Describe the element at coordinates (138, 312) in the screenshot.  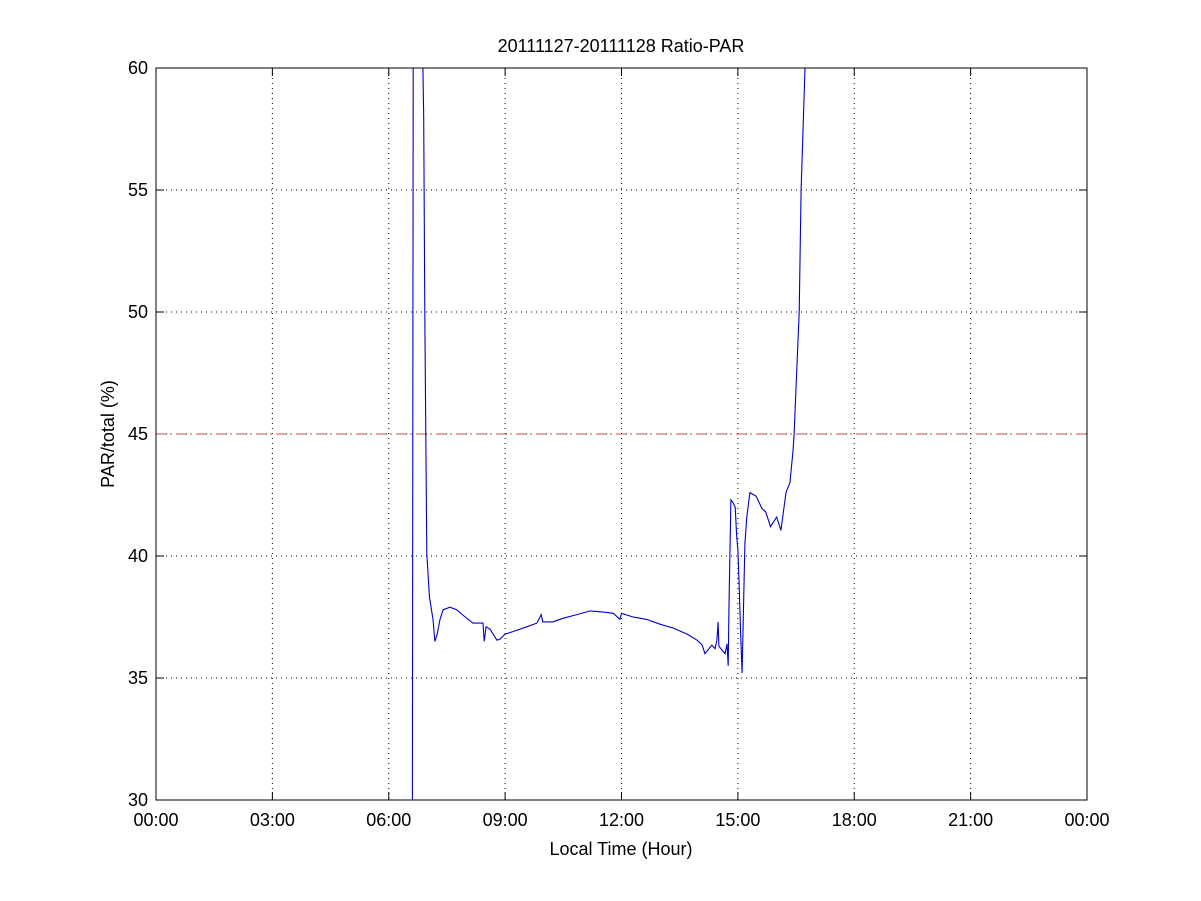
I see `y-tick-label: 50` at that location.